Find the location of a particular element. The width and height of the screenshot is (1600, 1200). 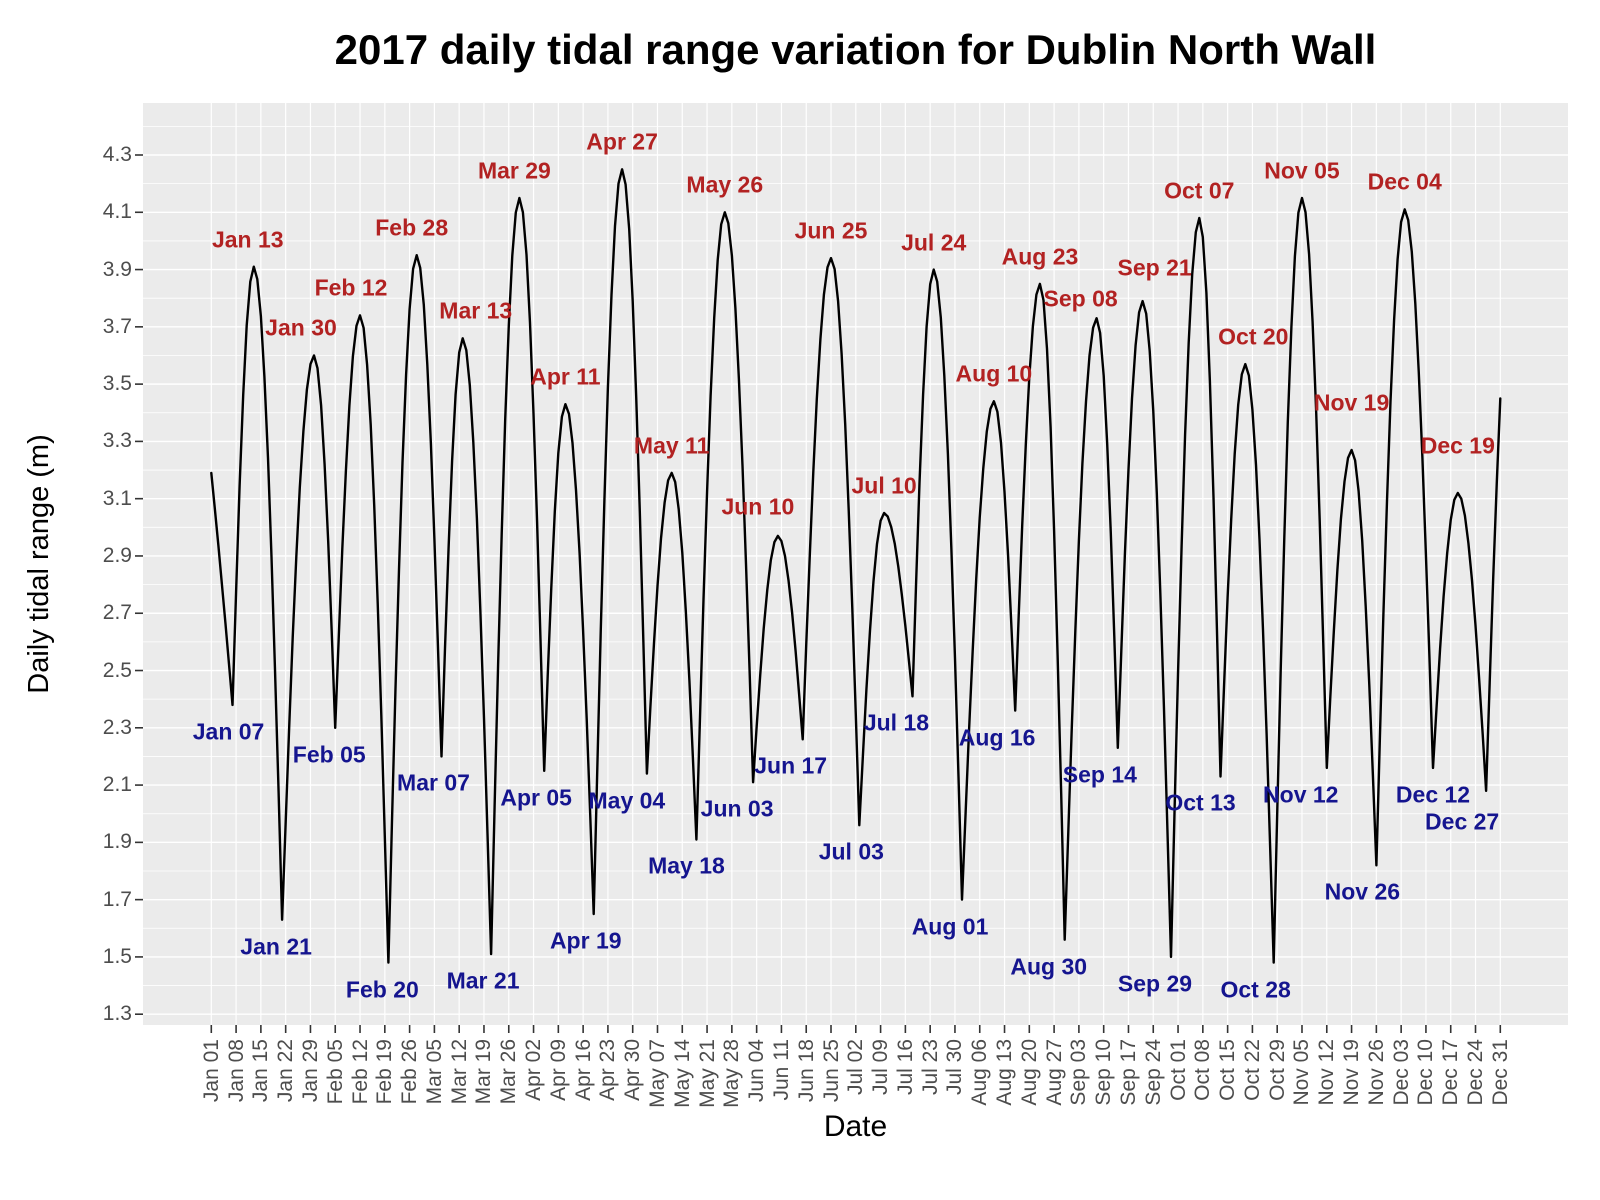

y-tick-label: 2.9 is located at coordinates (117, 555).